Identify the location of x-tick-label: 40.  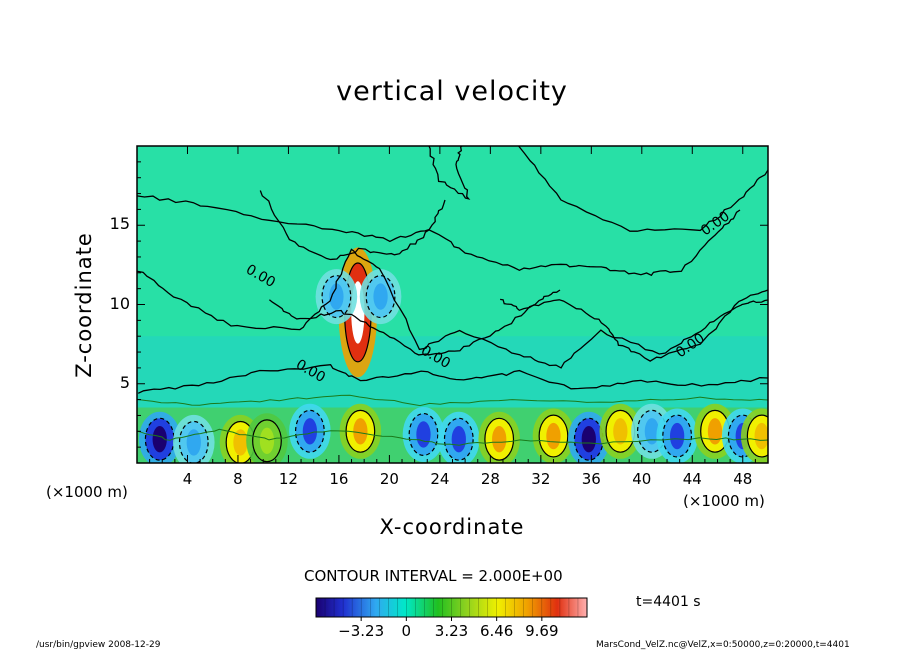
(642, 479).